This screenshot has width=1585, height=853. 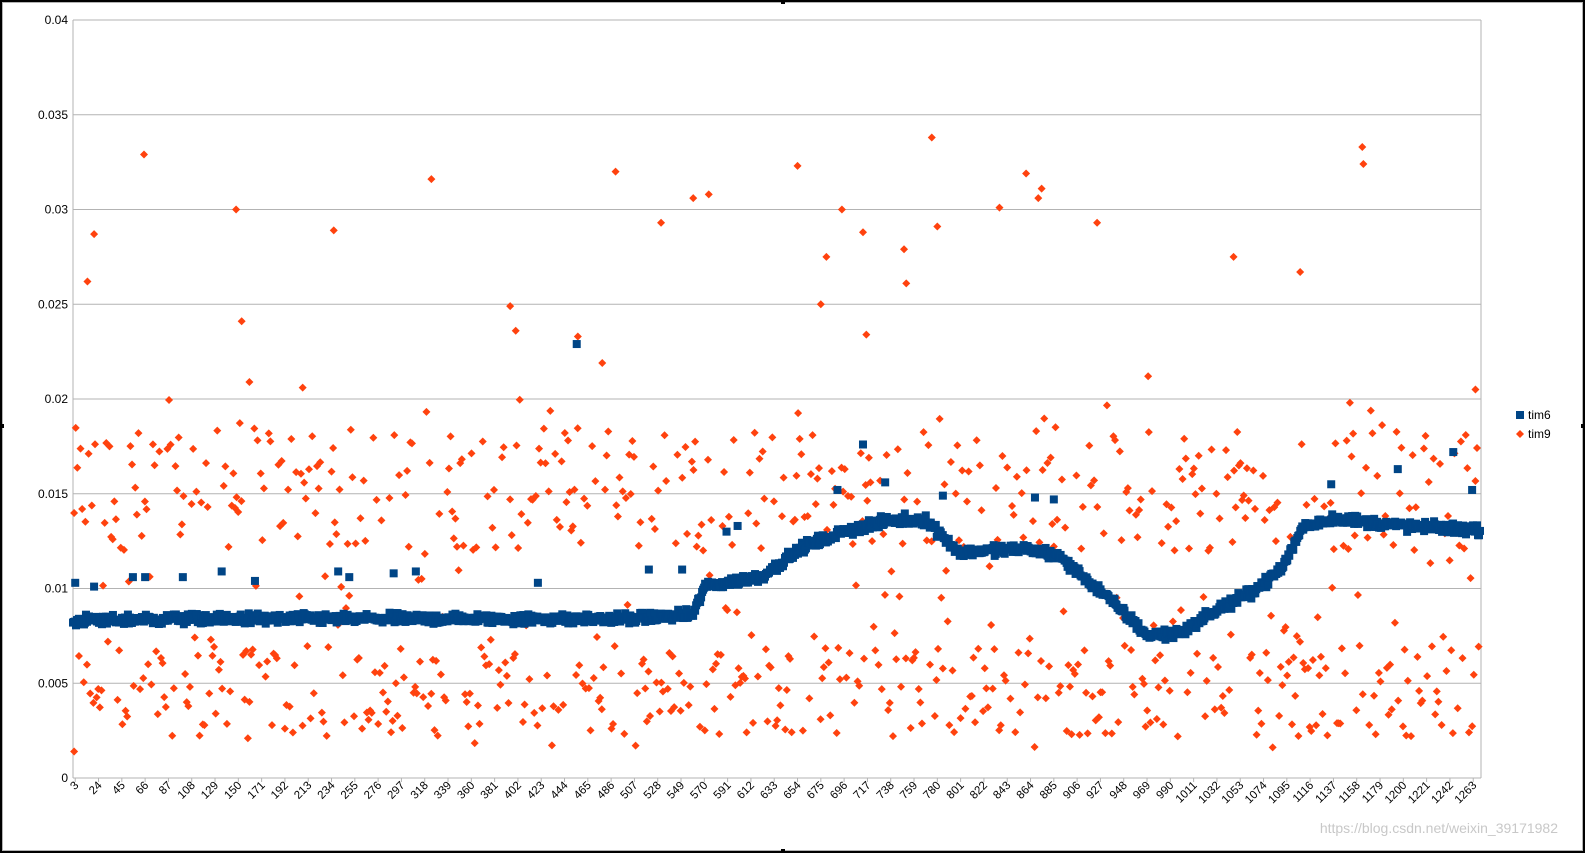 What do you see at coordinates (1209, 793) in the screenshot?
I see `x-tick-label: 1032` at bounding box center [1209, 793].